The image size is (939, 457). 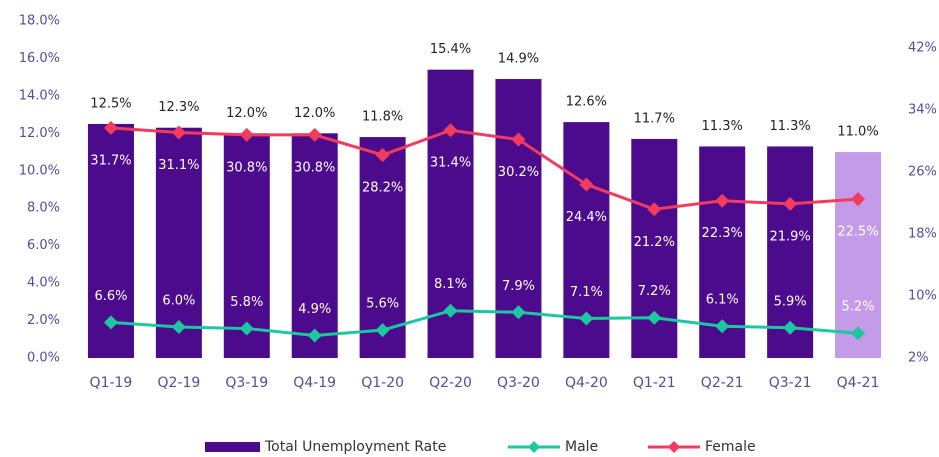 I want to click on x-tick-label: Q3-21, so click(x=790, y=383).